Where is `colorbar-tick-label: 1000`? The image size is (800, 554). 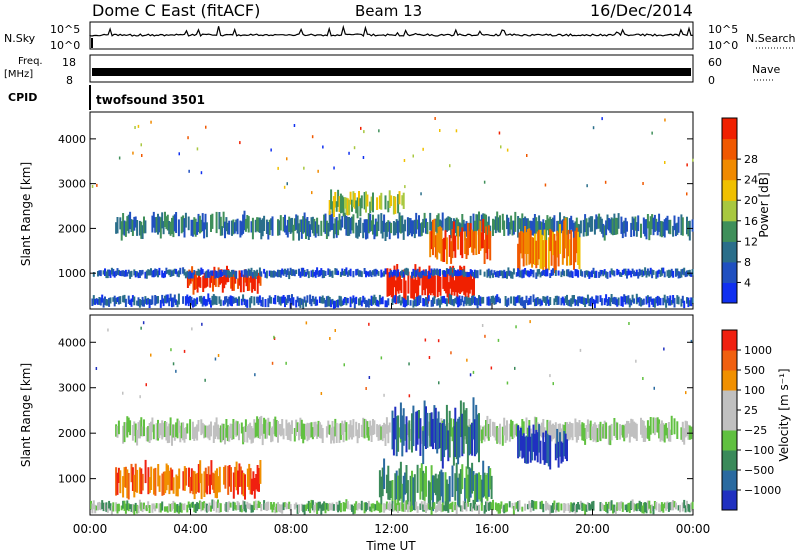
colorbar-tick-label: 1000 is located at coordinates (758, 350).